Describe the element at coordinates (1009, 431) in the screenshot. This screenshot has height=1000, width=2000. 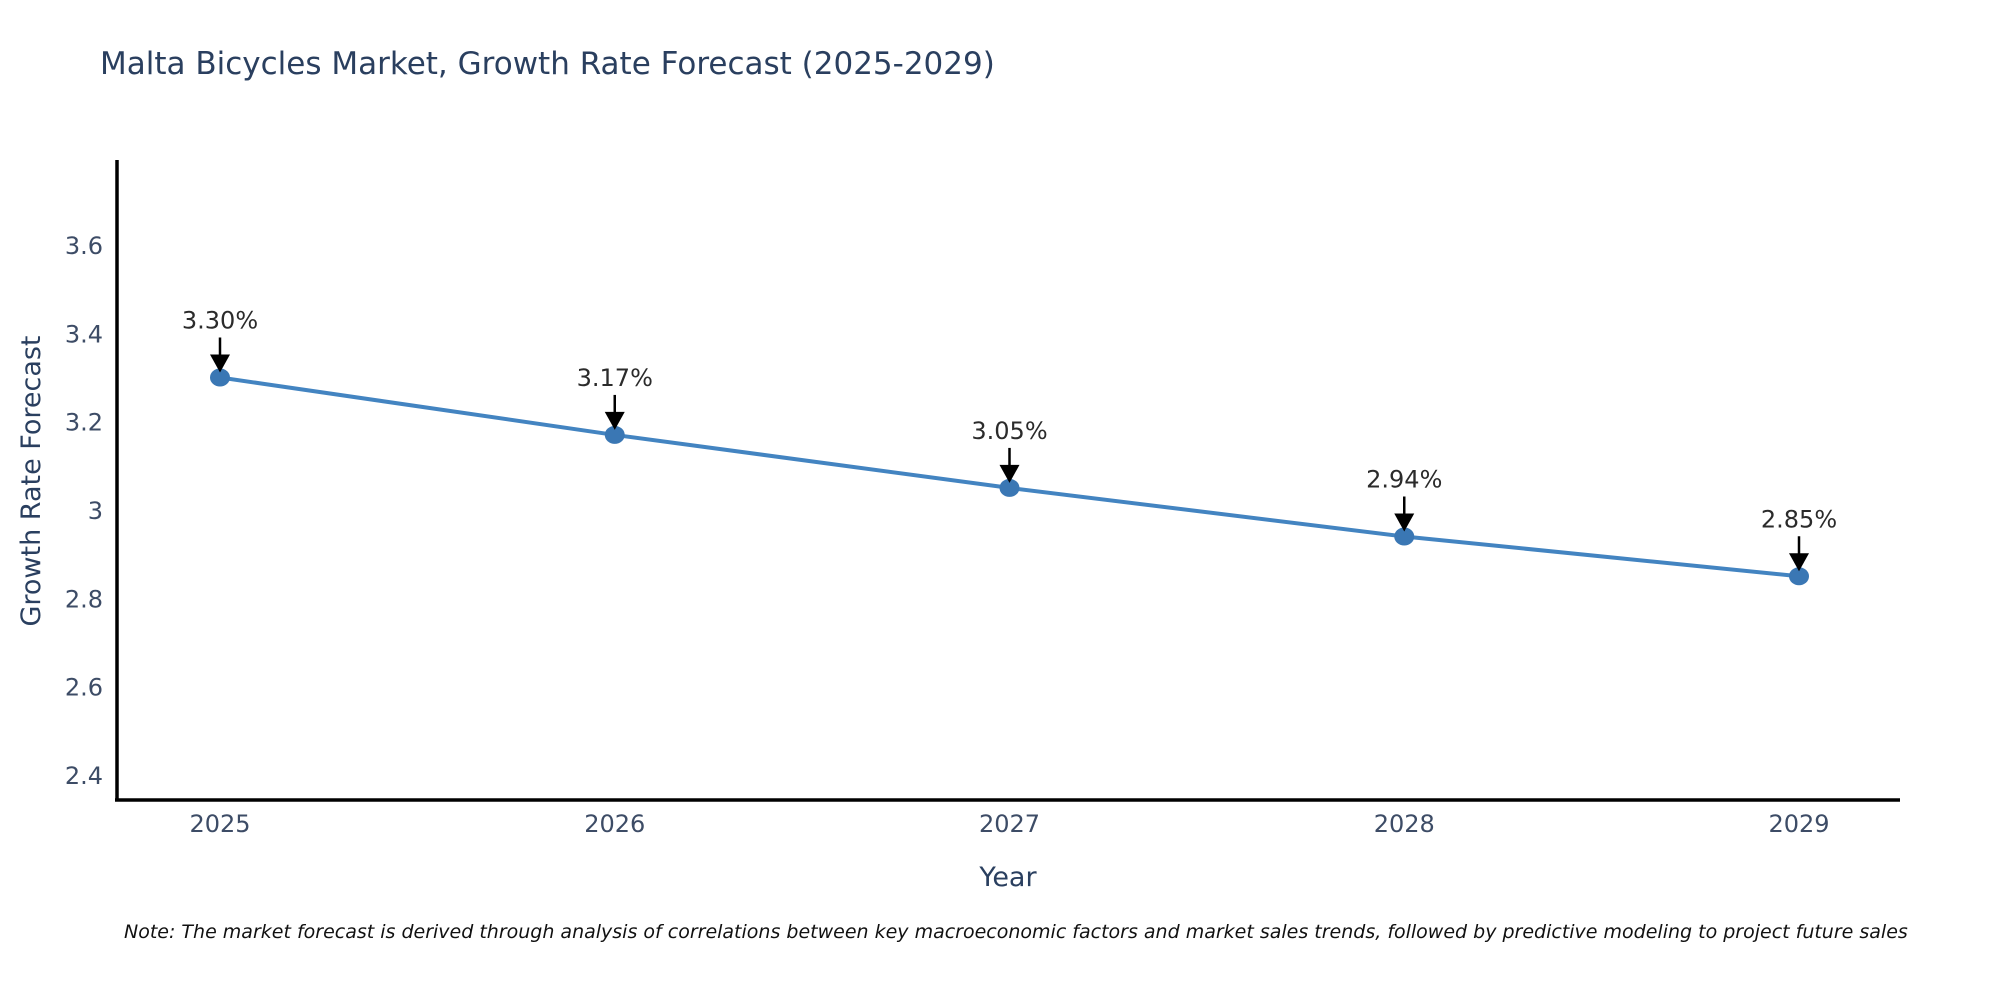
I see `point-value-label: 3.05%` at that location.